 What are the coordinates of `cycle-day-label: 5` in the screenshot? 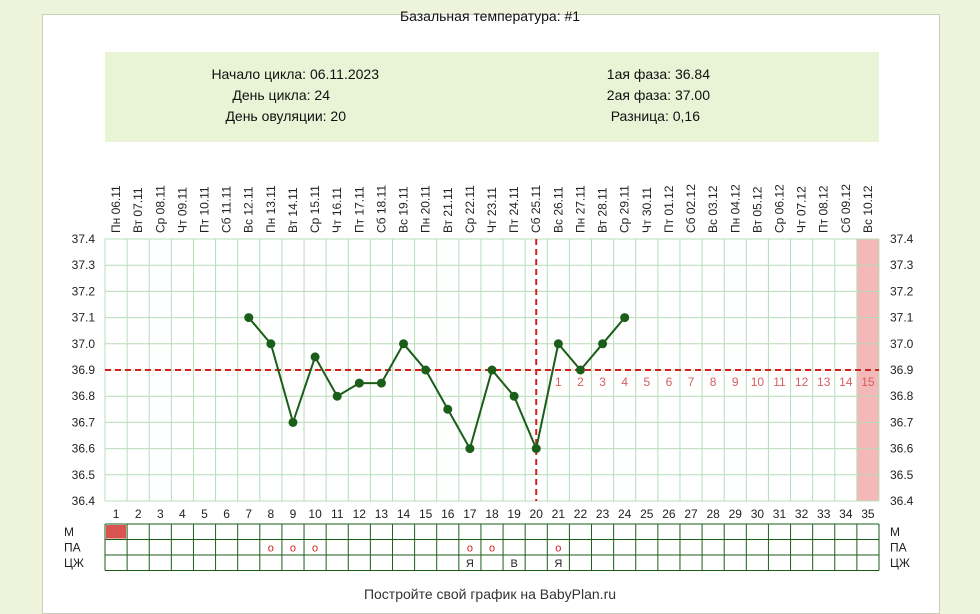 It's located at (204, 514).